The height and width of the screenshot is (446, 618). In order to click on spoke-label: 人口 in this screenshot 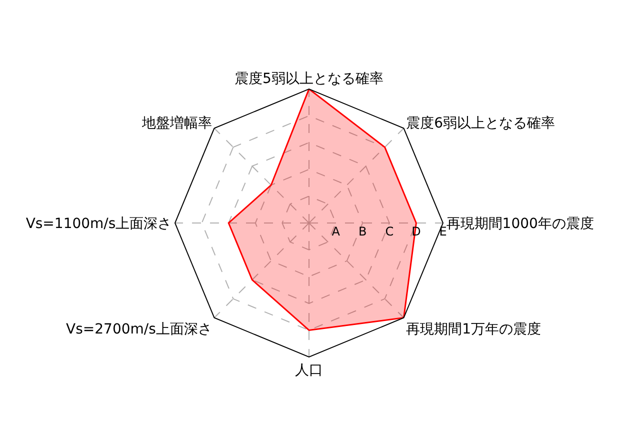, I will do `click(309, 370)`.